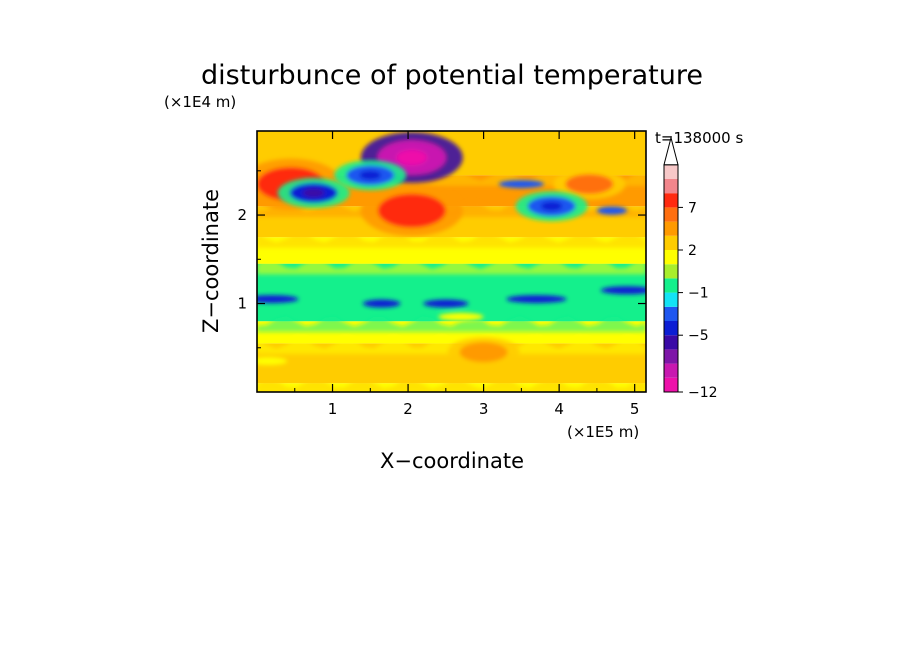 This screenshot has width=904, height=654. Describe the element at coordinates (698, 294) in the screenshot. I see `colorbar-tick-label: −1` at that location.